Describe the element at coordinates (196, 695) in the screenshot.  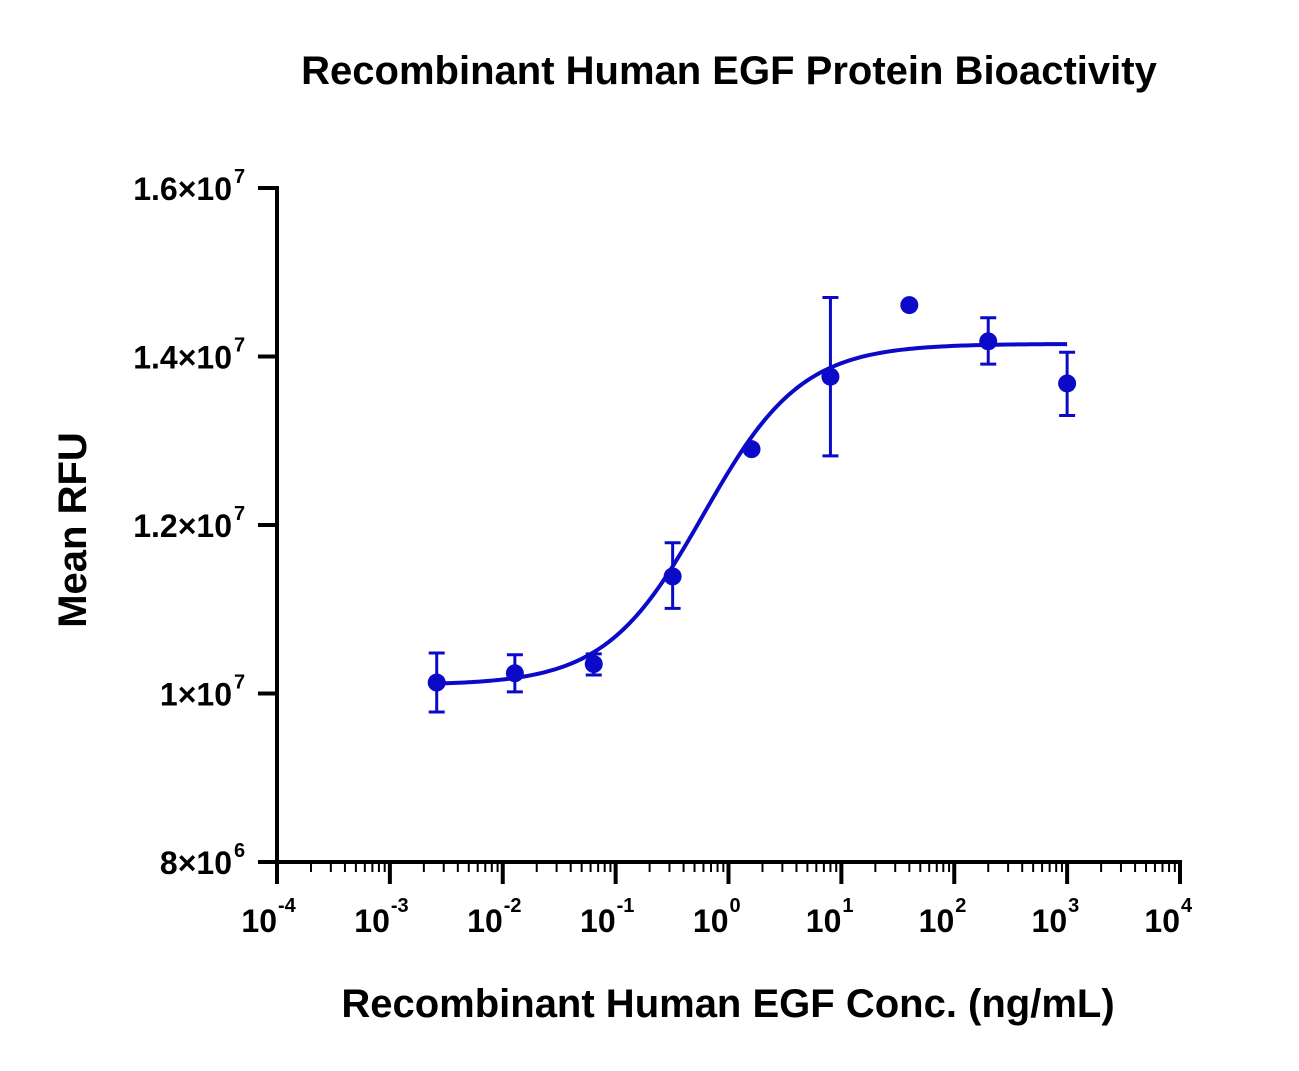
I see `y-tick-label: 1×10` at that location.